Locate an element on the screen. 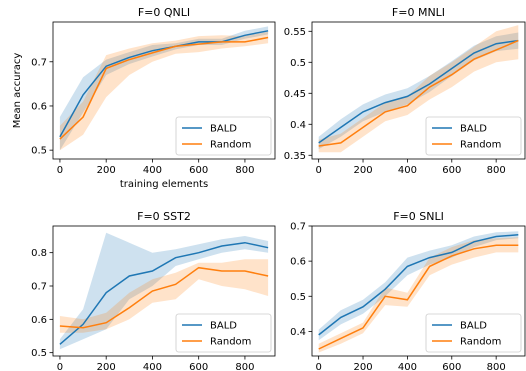  y-tick-label: 0.8 is located at coordinates (39, 253).